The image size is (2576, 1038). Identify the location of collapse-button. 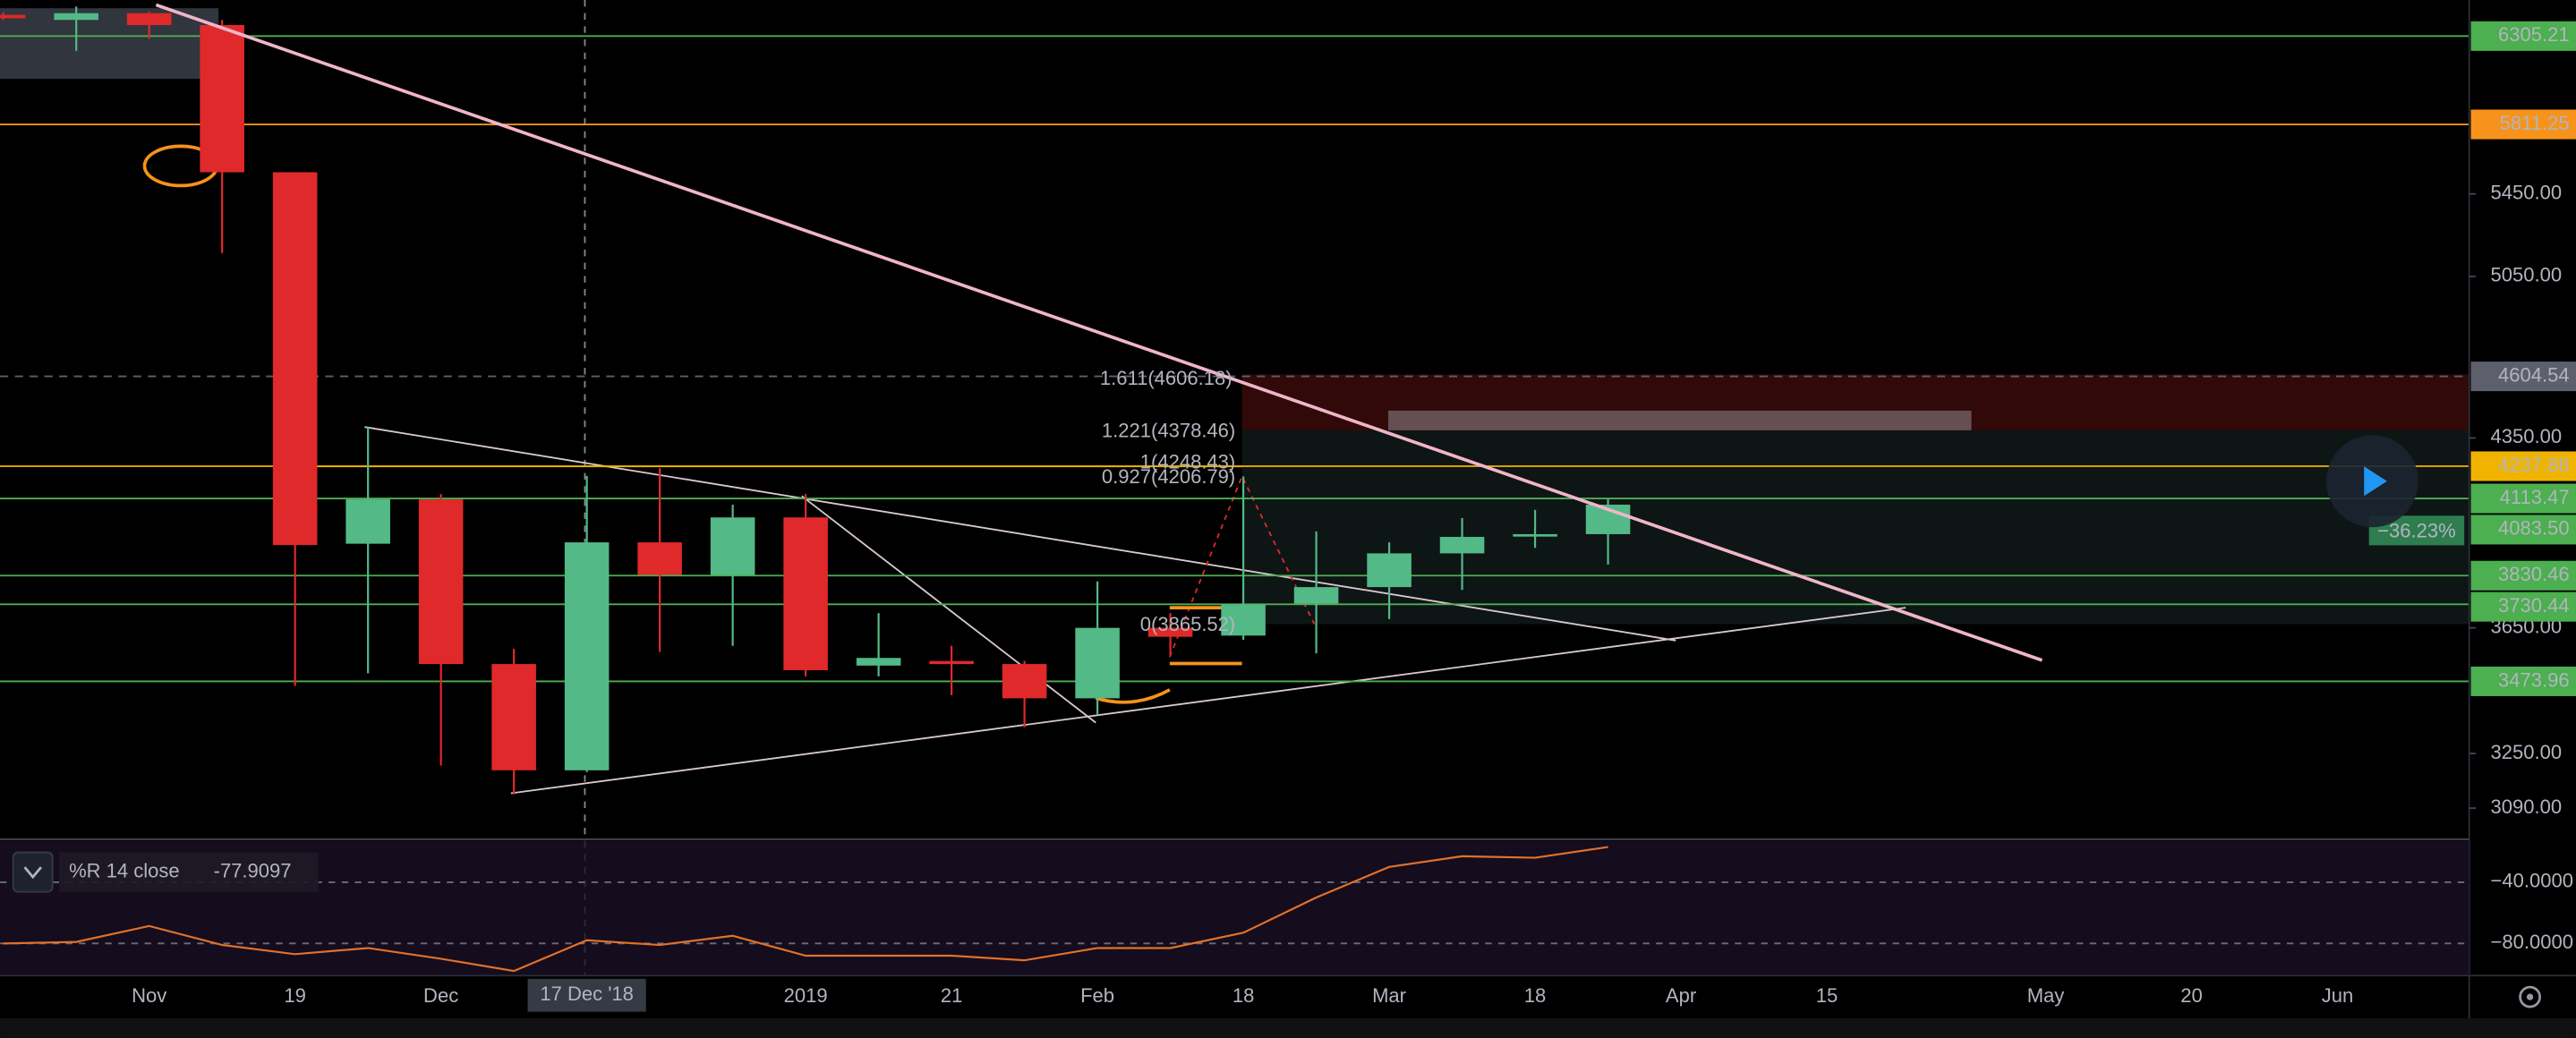
(33, 872).